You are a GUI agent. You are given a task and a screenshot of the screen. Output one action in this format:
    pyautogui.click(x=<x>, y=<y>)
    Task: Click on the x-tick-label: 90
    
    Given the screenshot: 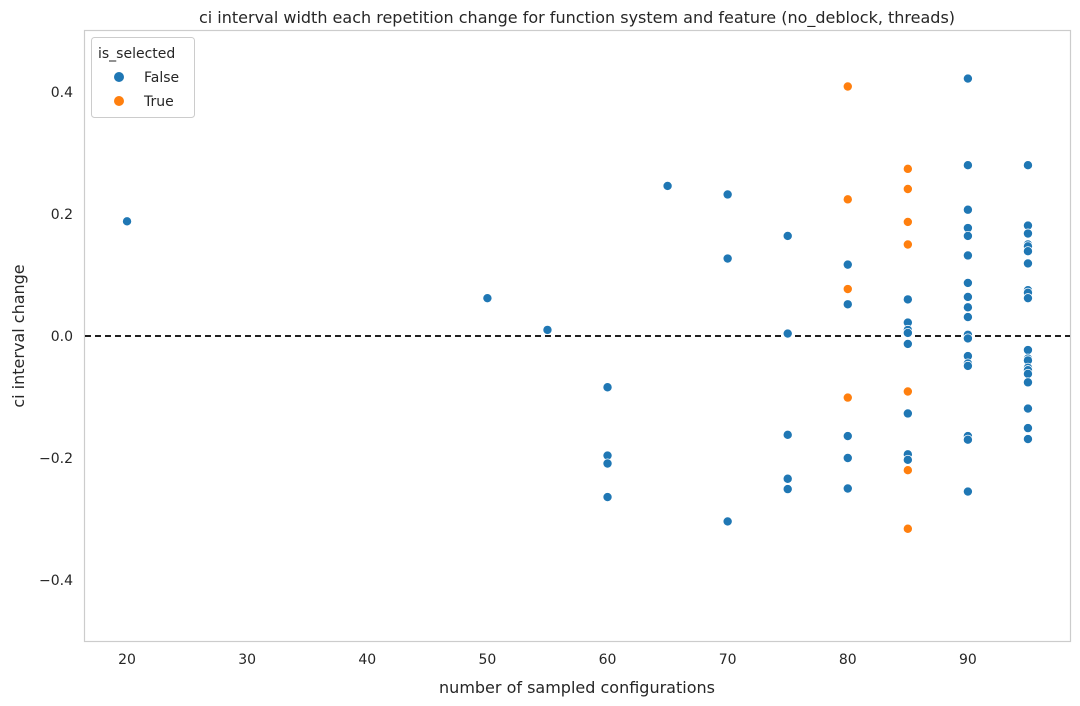 What is the action you would take?
    pyautogui.click(x=968, y=660)
    